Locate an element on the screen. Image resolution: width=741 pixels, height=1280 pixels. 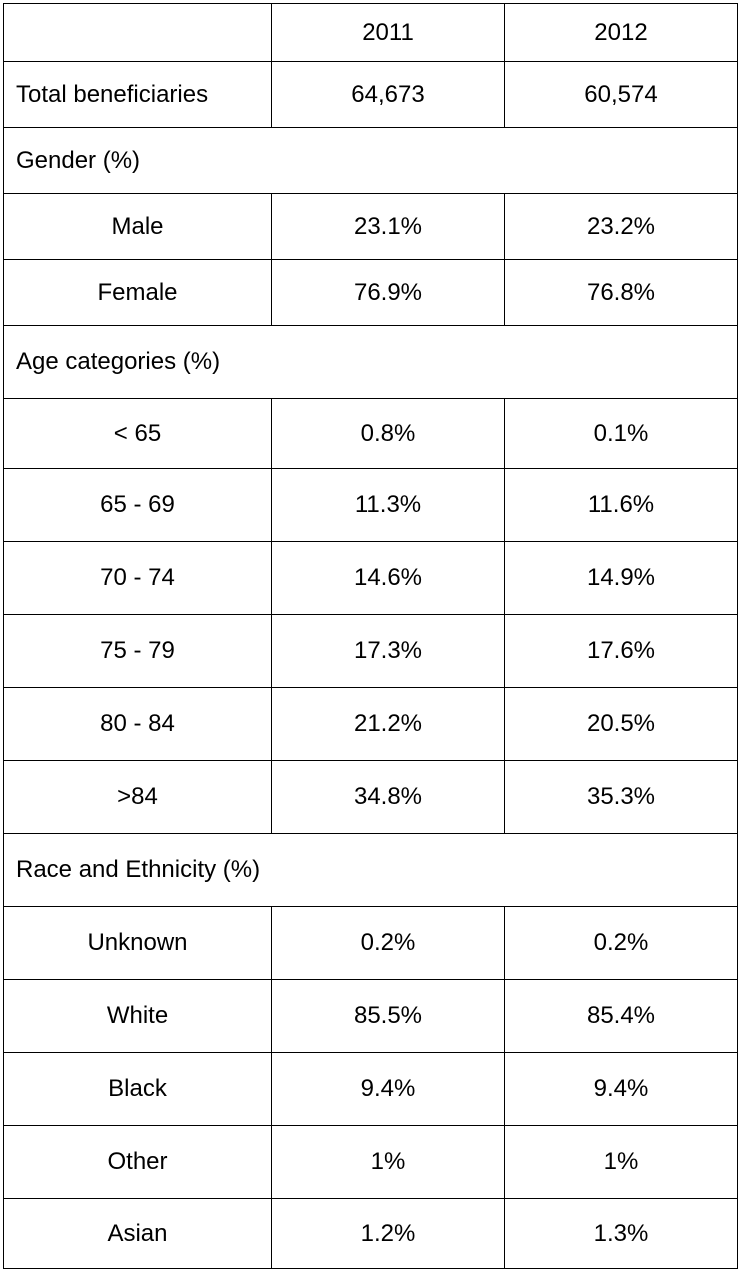
row-label: >84 is located at coordinates (137, 797).